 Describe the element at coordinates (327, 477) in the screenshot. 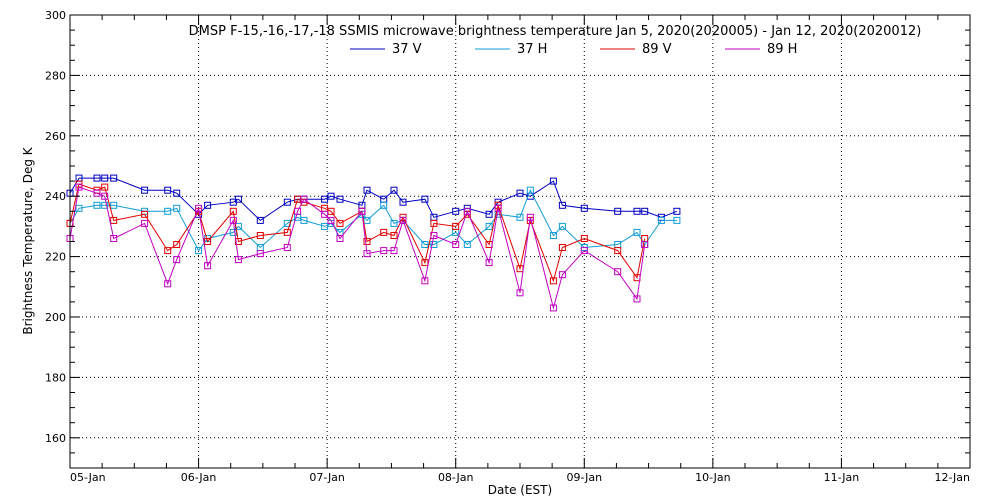

I see `x-tick-label: 07-Jan` at that location.